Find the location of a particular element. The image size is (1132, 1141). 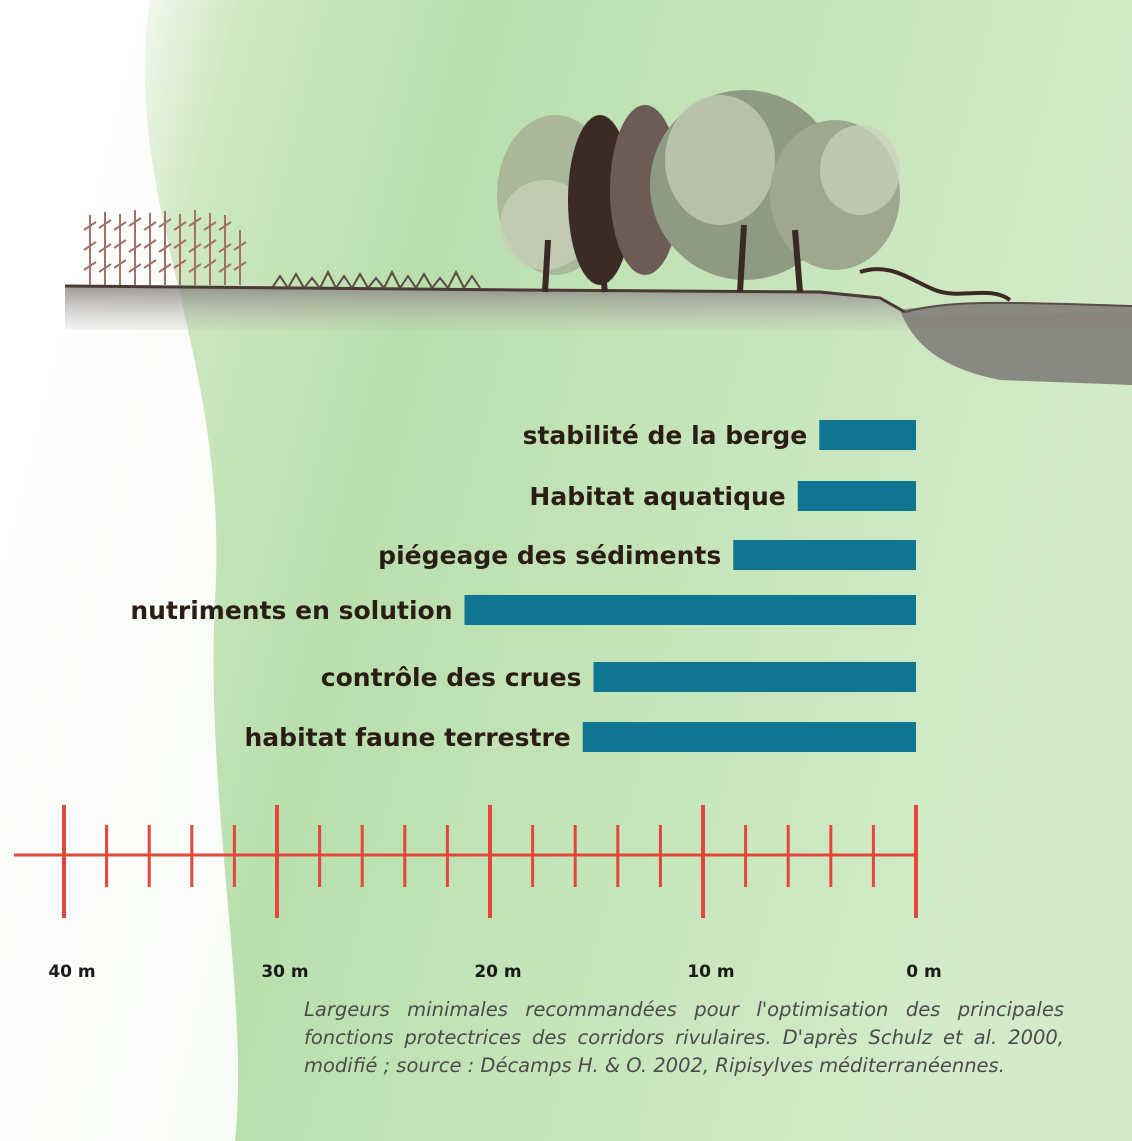

river-bed is located at coordinates (1016, 344).